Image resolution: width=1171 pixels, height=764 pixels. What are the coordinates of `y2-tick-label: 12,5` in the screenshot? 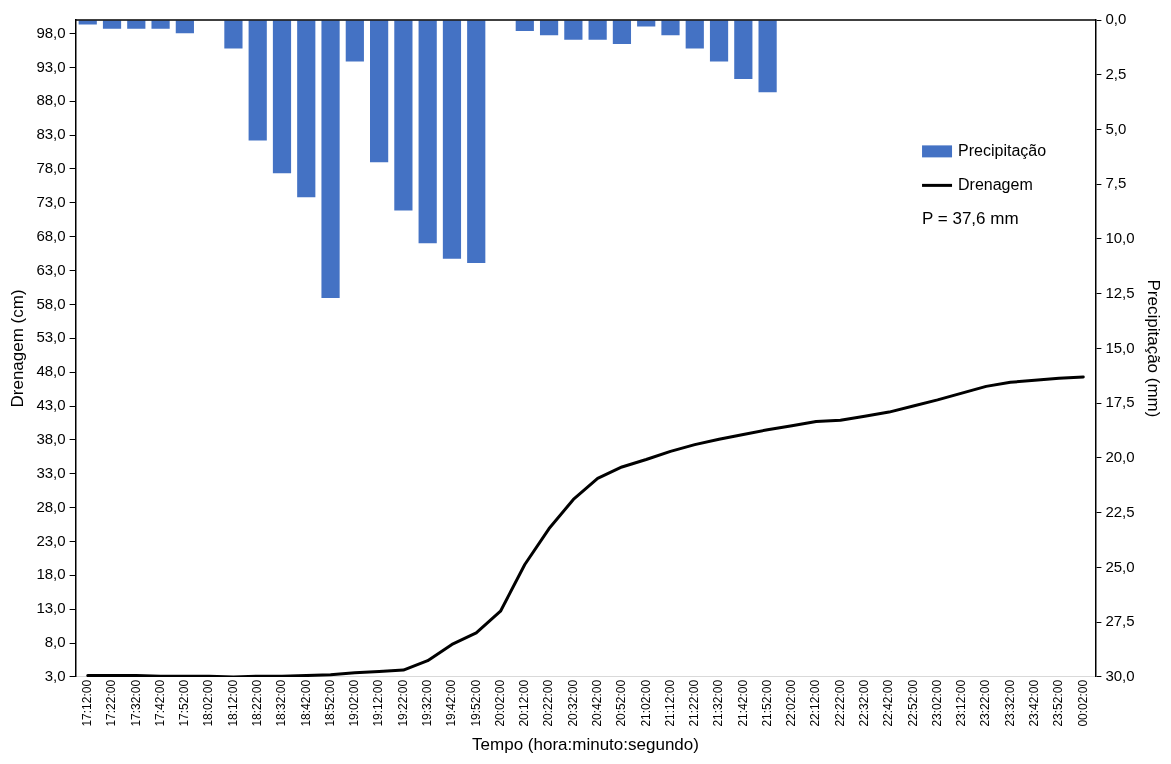 It's located at (1120, 292).